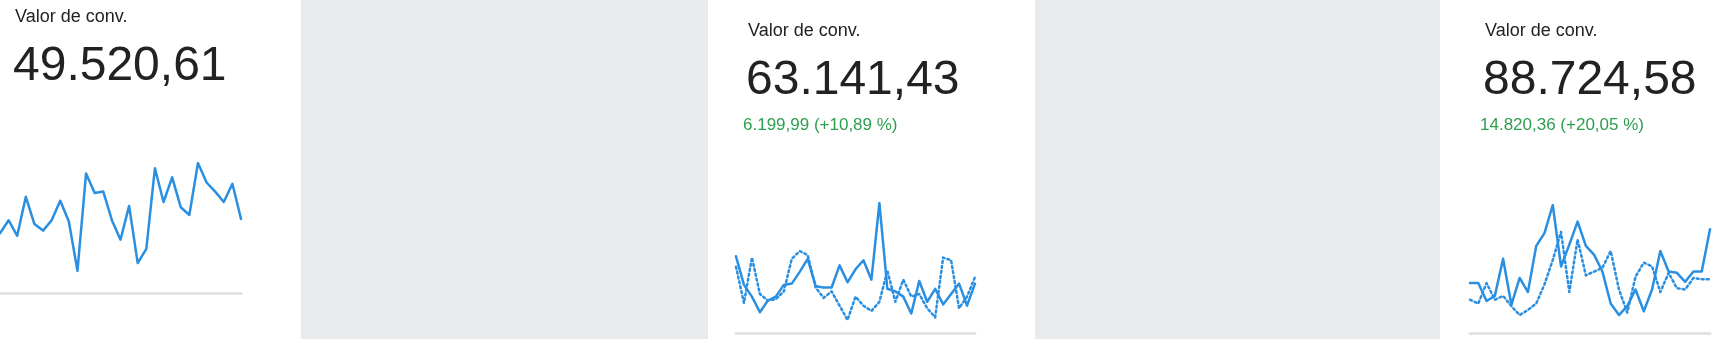 This screenshot has width=1717, height=339. I want to click on chart-subtitle: 49.520,61, so click(120, 63).